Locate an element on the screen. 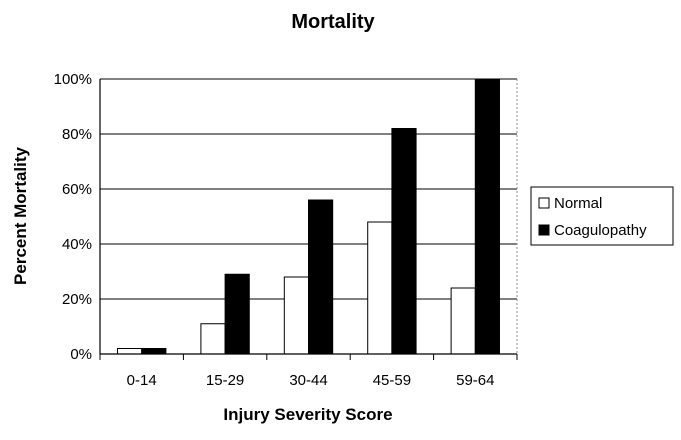  x-tick-label: 30-44 is located at coordinates (308, 380).